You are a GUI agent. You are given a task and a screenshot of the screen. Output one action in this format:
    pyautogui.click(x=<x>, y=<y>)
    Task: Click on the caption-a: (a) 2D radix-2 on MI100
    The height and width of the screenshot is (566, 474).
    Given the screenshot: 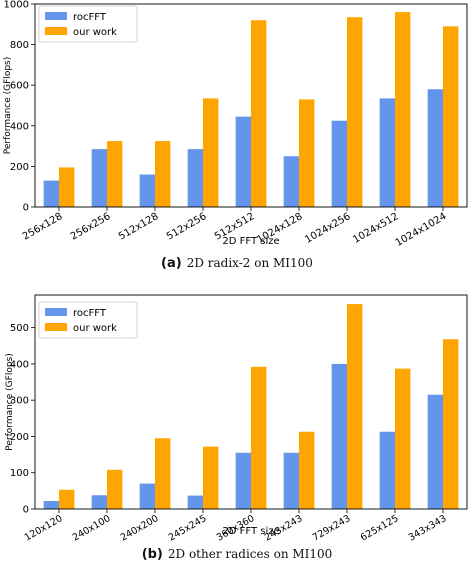 What is the action you would take?
    pyautogui.click(x=237, y=263)
    